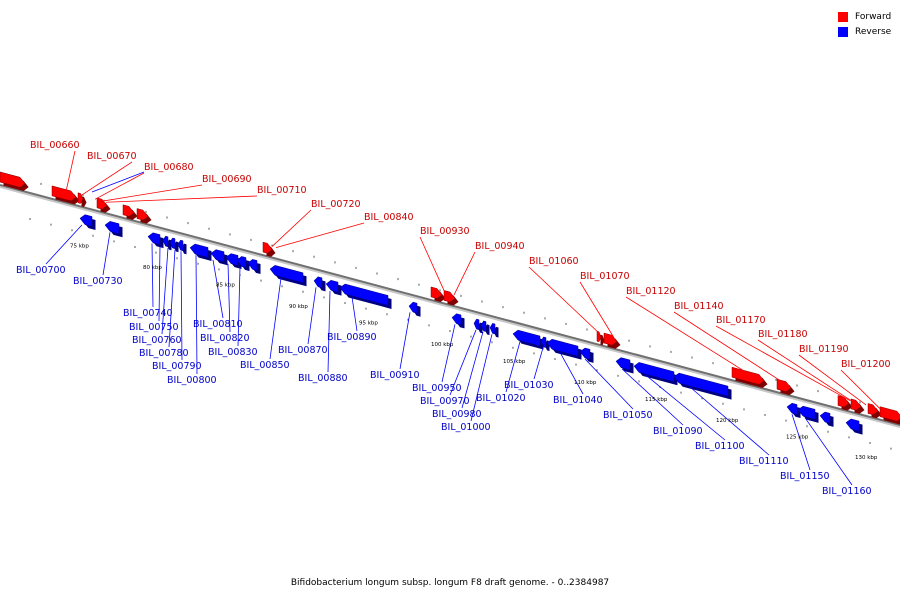 This screenshot has width=900, height=600. Describe the element at coordinates (395, 375) in the screenshot. I see `reverse-gene-label: BIL_00910` at that location.